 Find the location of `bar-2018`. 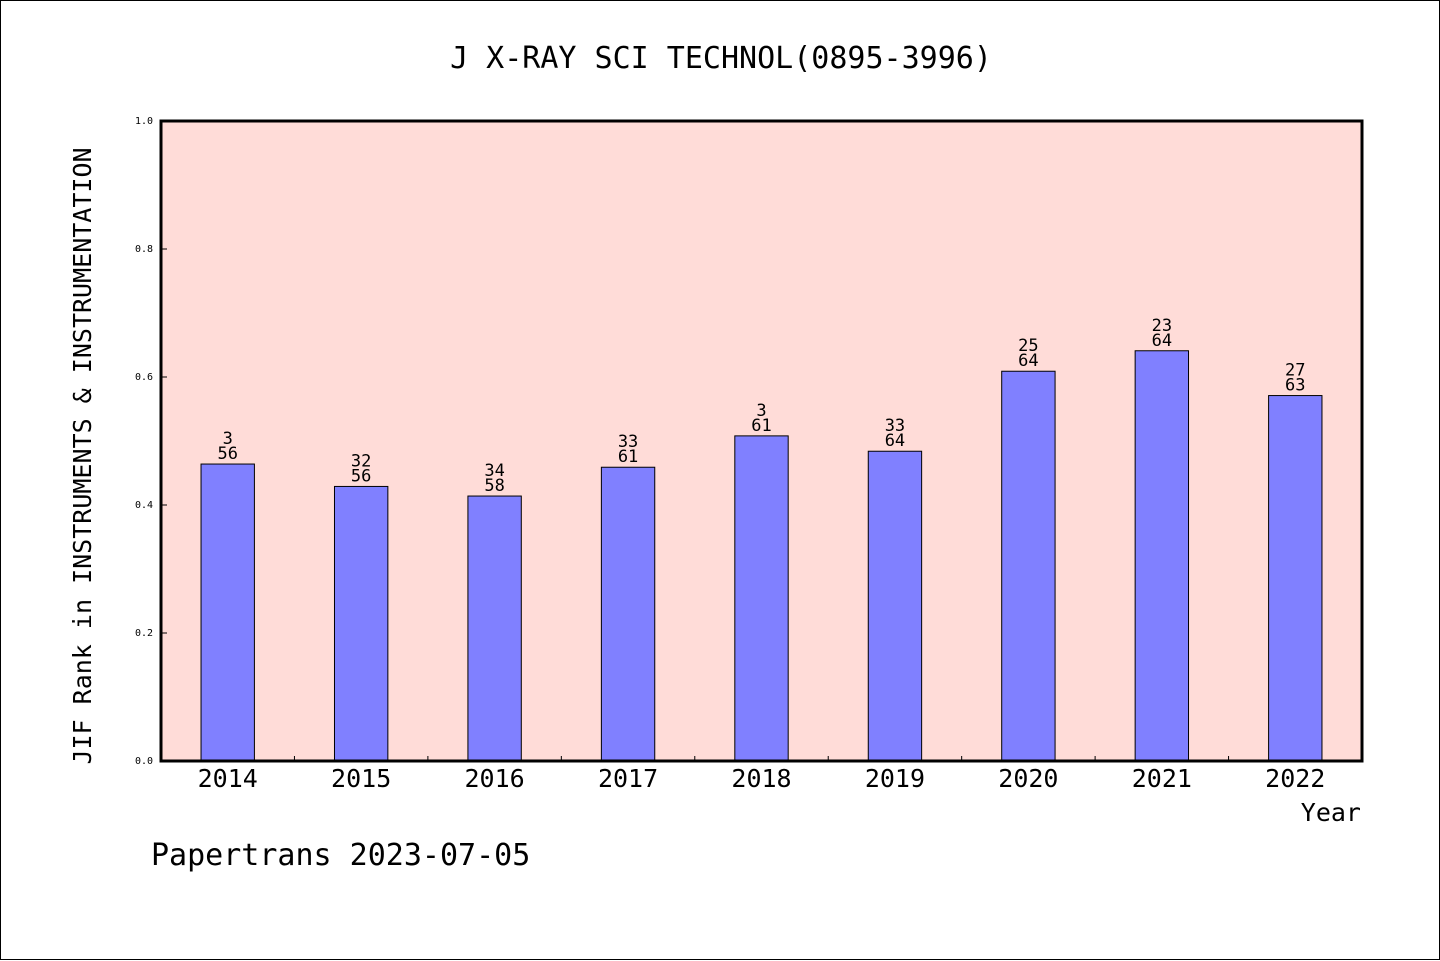

bar-2018 is located at coordinates (761, 598).